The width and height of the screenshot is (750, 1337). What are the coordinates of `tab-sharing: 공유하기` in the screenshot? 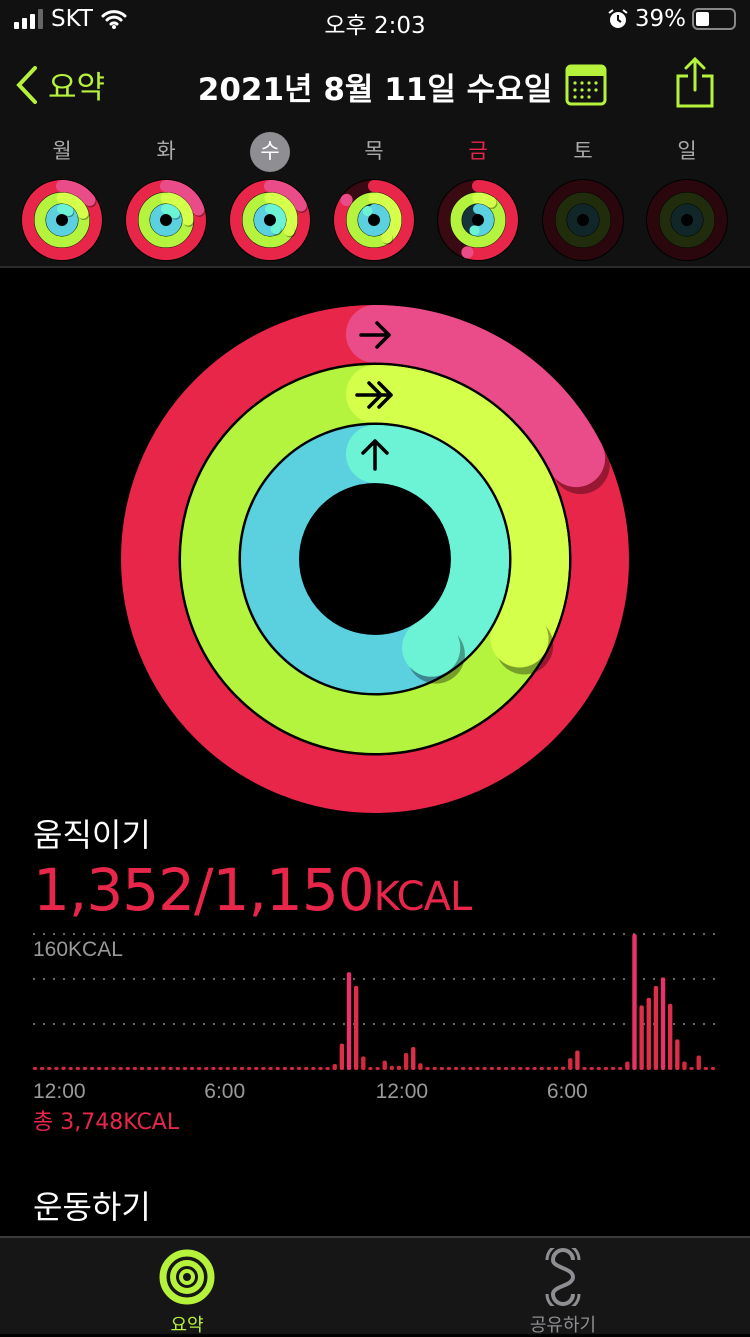 It's located at (563, 1289).